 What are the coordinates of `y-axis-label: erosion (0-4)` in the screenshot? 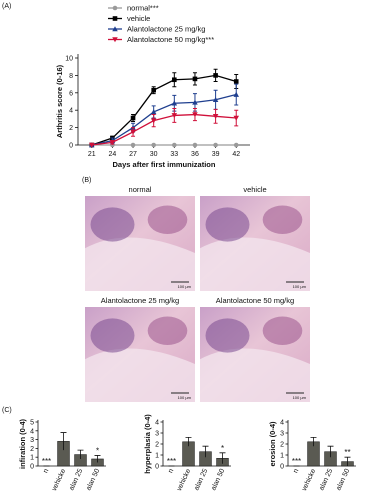 It's located at (272, 444).